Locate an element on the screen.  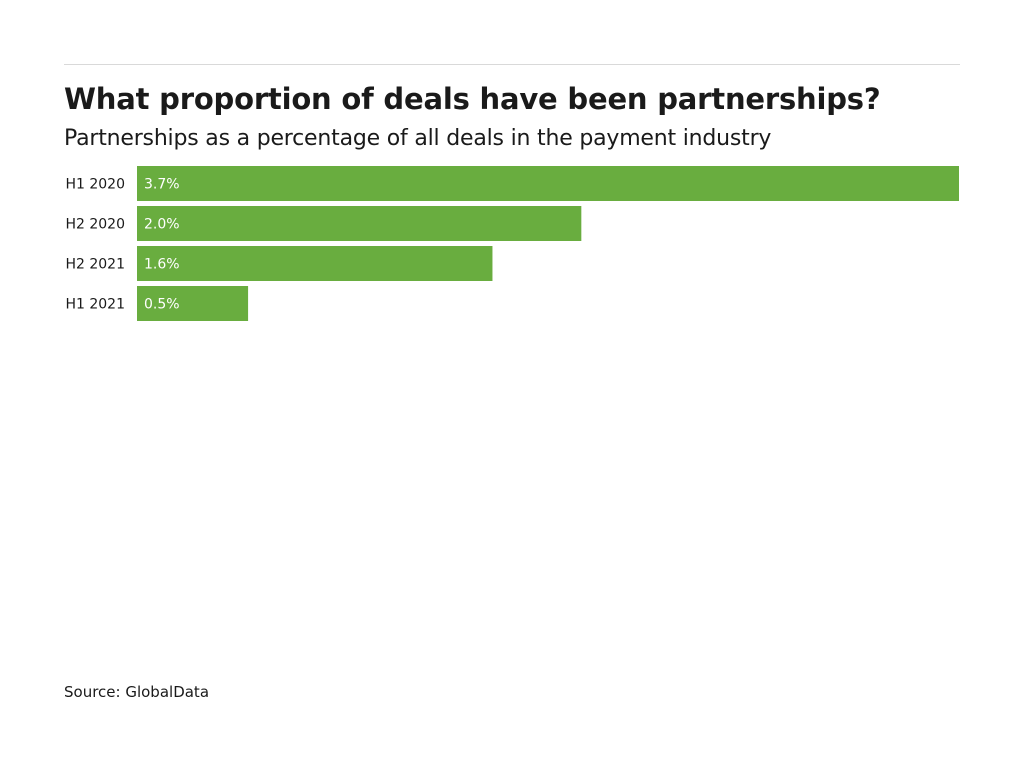
value-label-h1-2021: 0.5% is located at coordinates (162, 305).